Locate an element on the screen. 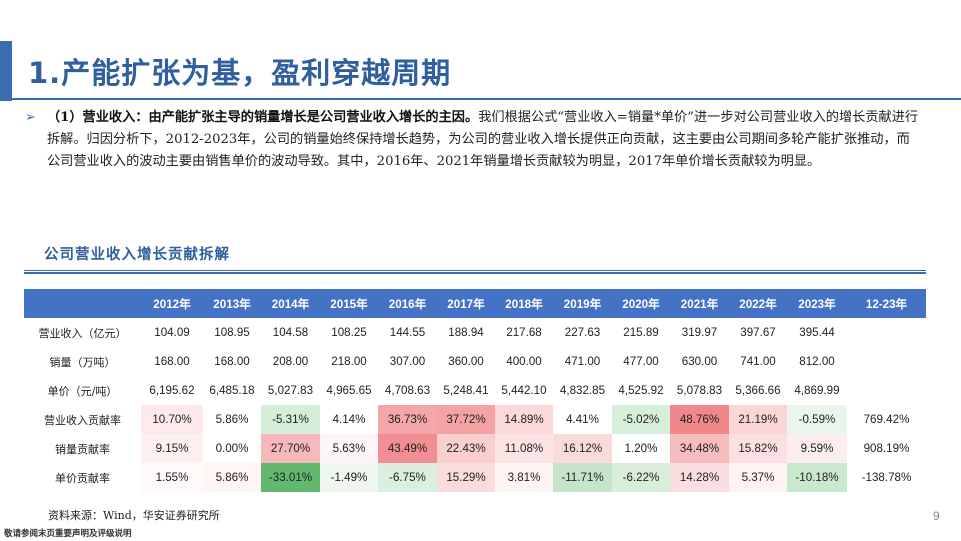 This screenshot has width=961, height=541. table-cell: 4,708.63 is located at coordinates (407, 390).